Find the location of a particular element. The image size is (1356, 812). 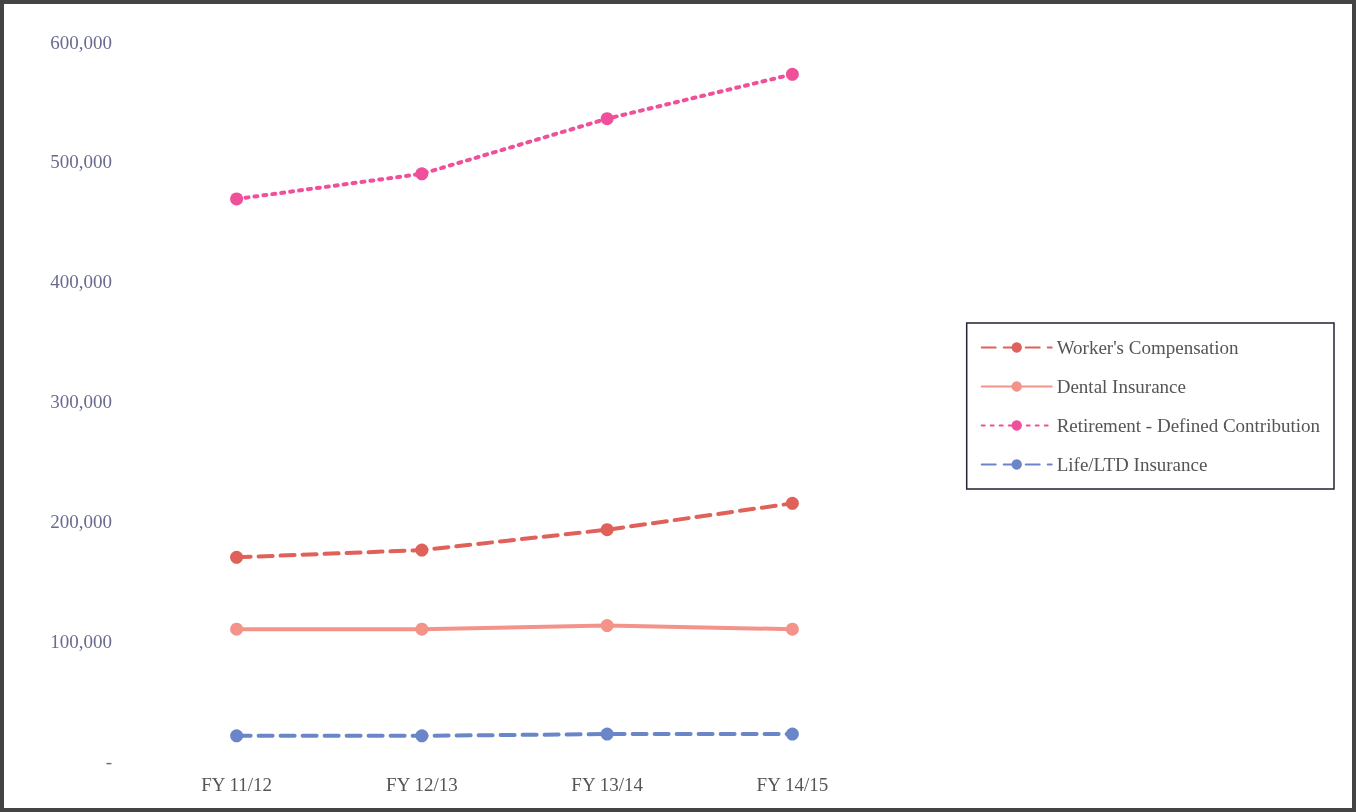

y-tick-label: 300,000 is located at coordinates (81, 401).